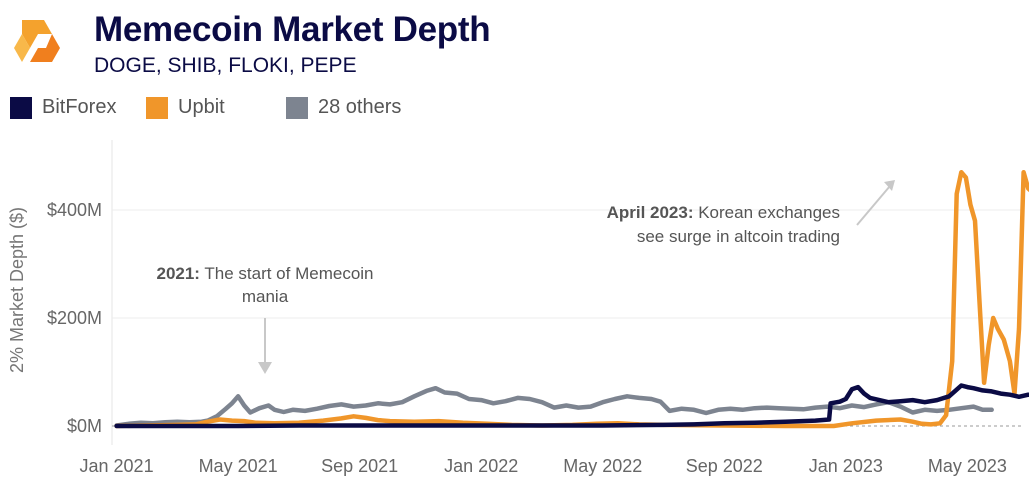 The width and height of the screenshot is (1029, 490). What do you see at coordinates (84, 426) in the screenshot?
I see `y-tick-label: $0M` at bounding box center [84, 426].